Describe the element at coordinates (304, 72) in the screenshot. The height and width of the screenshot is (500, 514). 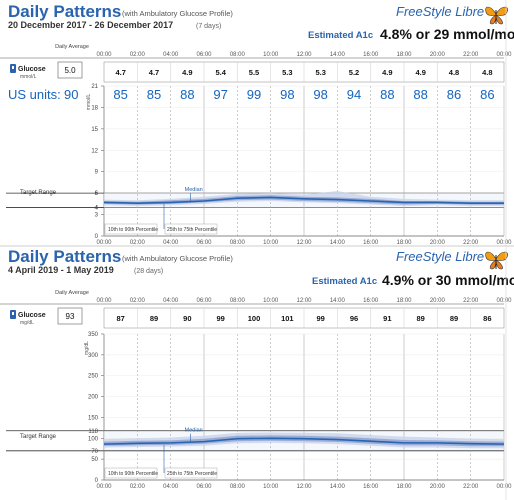
I see `hourly-averages-row: 4.7 4.7 4.9 5.4 5.5 5.3 5.3 5.2 4.9 4.9 4.8 4.8` at that location.